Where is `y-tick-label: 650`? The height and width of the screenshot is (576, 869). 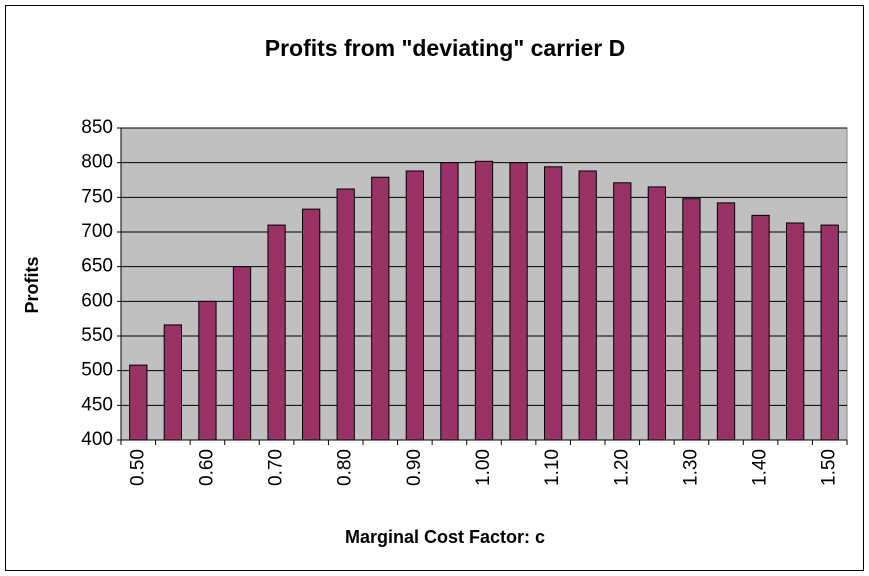 y-tick-label: 650 is located at coordinates (97, 266).